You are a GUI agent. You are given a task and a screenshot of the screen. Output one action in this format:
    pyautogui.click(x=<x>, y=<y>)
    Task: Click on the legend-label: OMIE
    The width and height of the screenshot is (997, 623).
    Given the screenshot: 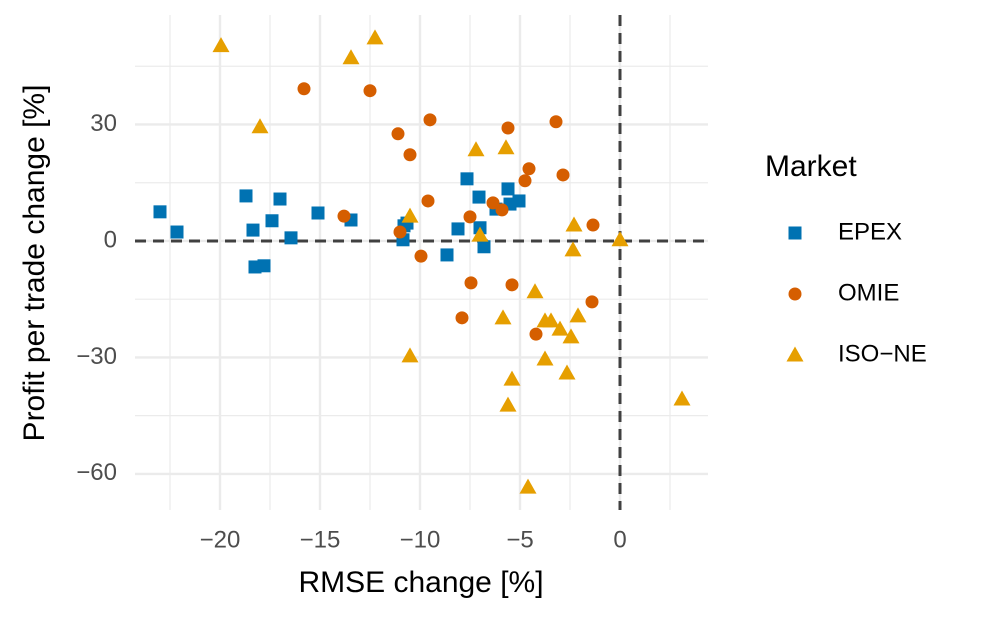 What is the action you would take?
    pyautogui.click(x=868, y=292)
    